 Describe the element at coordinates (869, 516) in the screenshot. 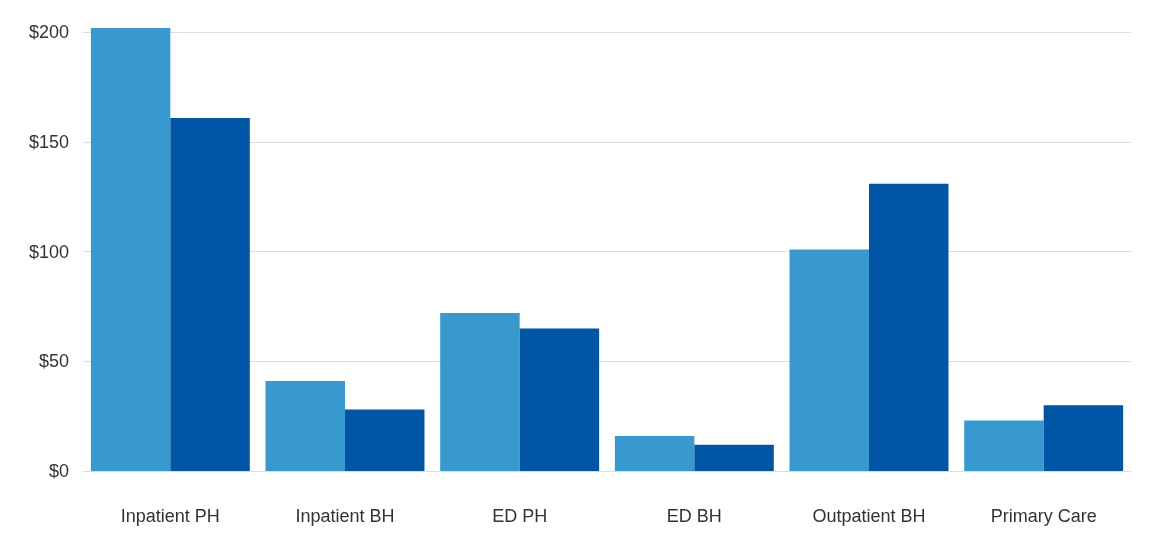

I see `x-tick-label: Outpatient BH` at that location.